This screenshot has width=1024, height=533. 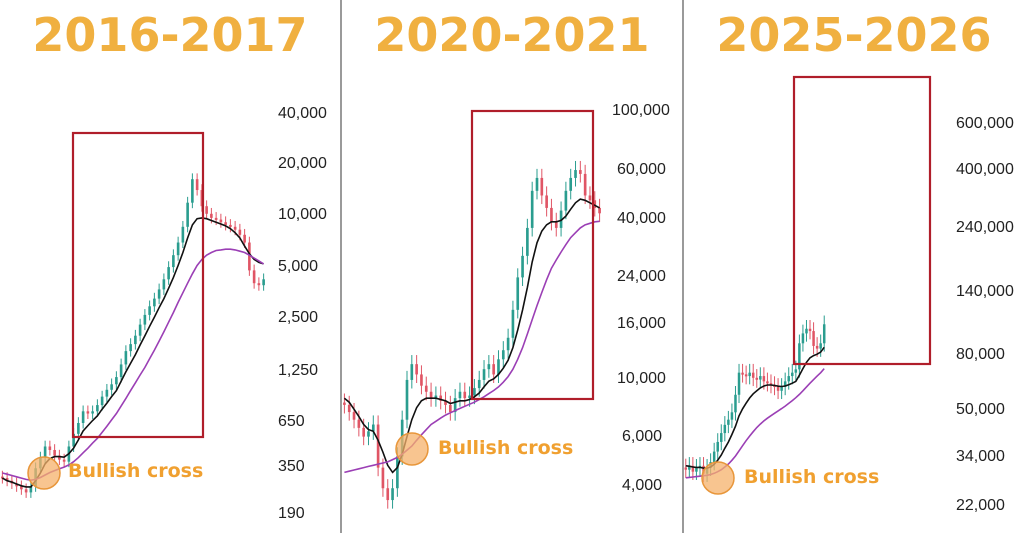 I want to click on y-tick-label: 350, so click(x=291, y=466).